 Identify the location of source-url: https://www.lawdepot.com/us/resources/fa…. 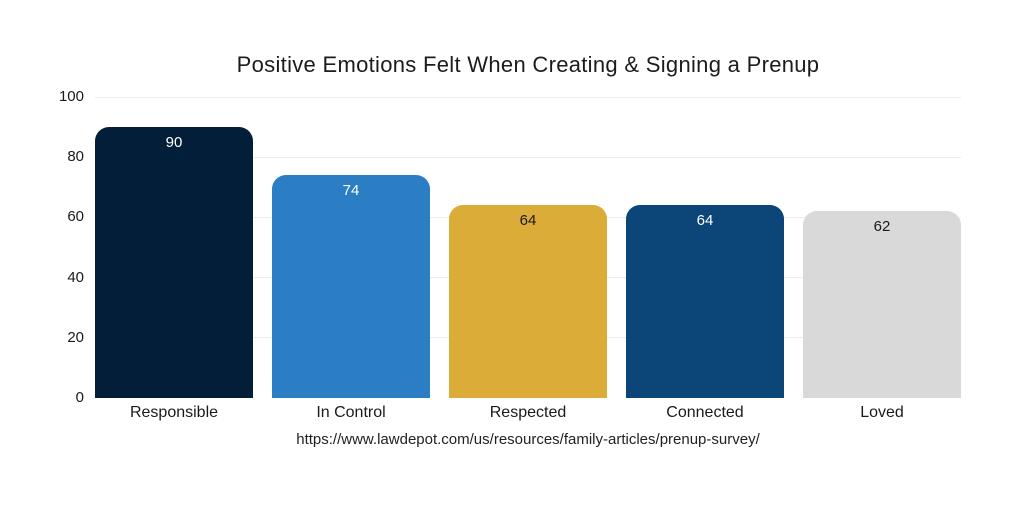
(528, 439).